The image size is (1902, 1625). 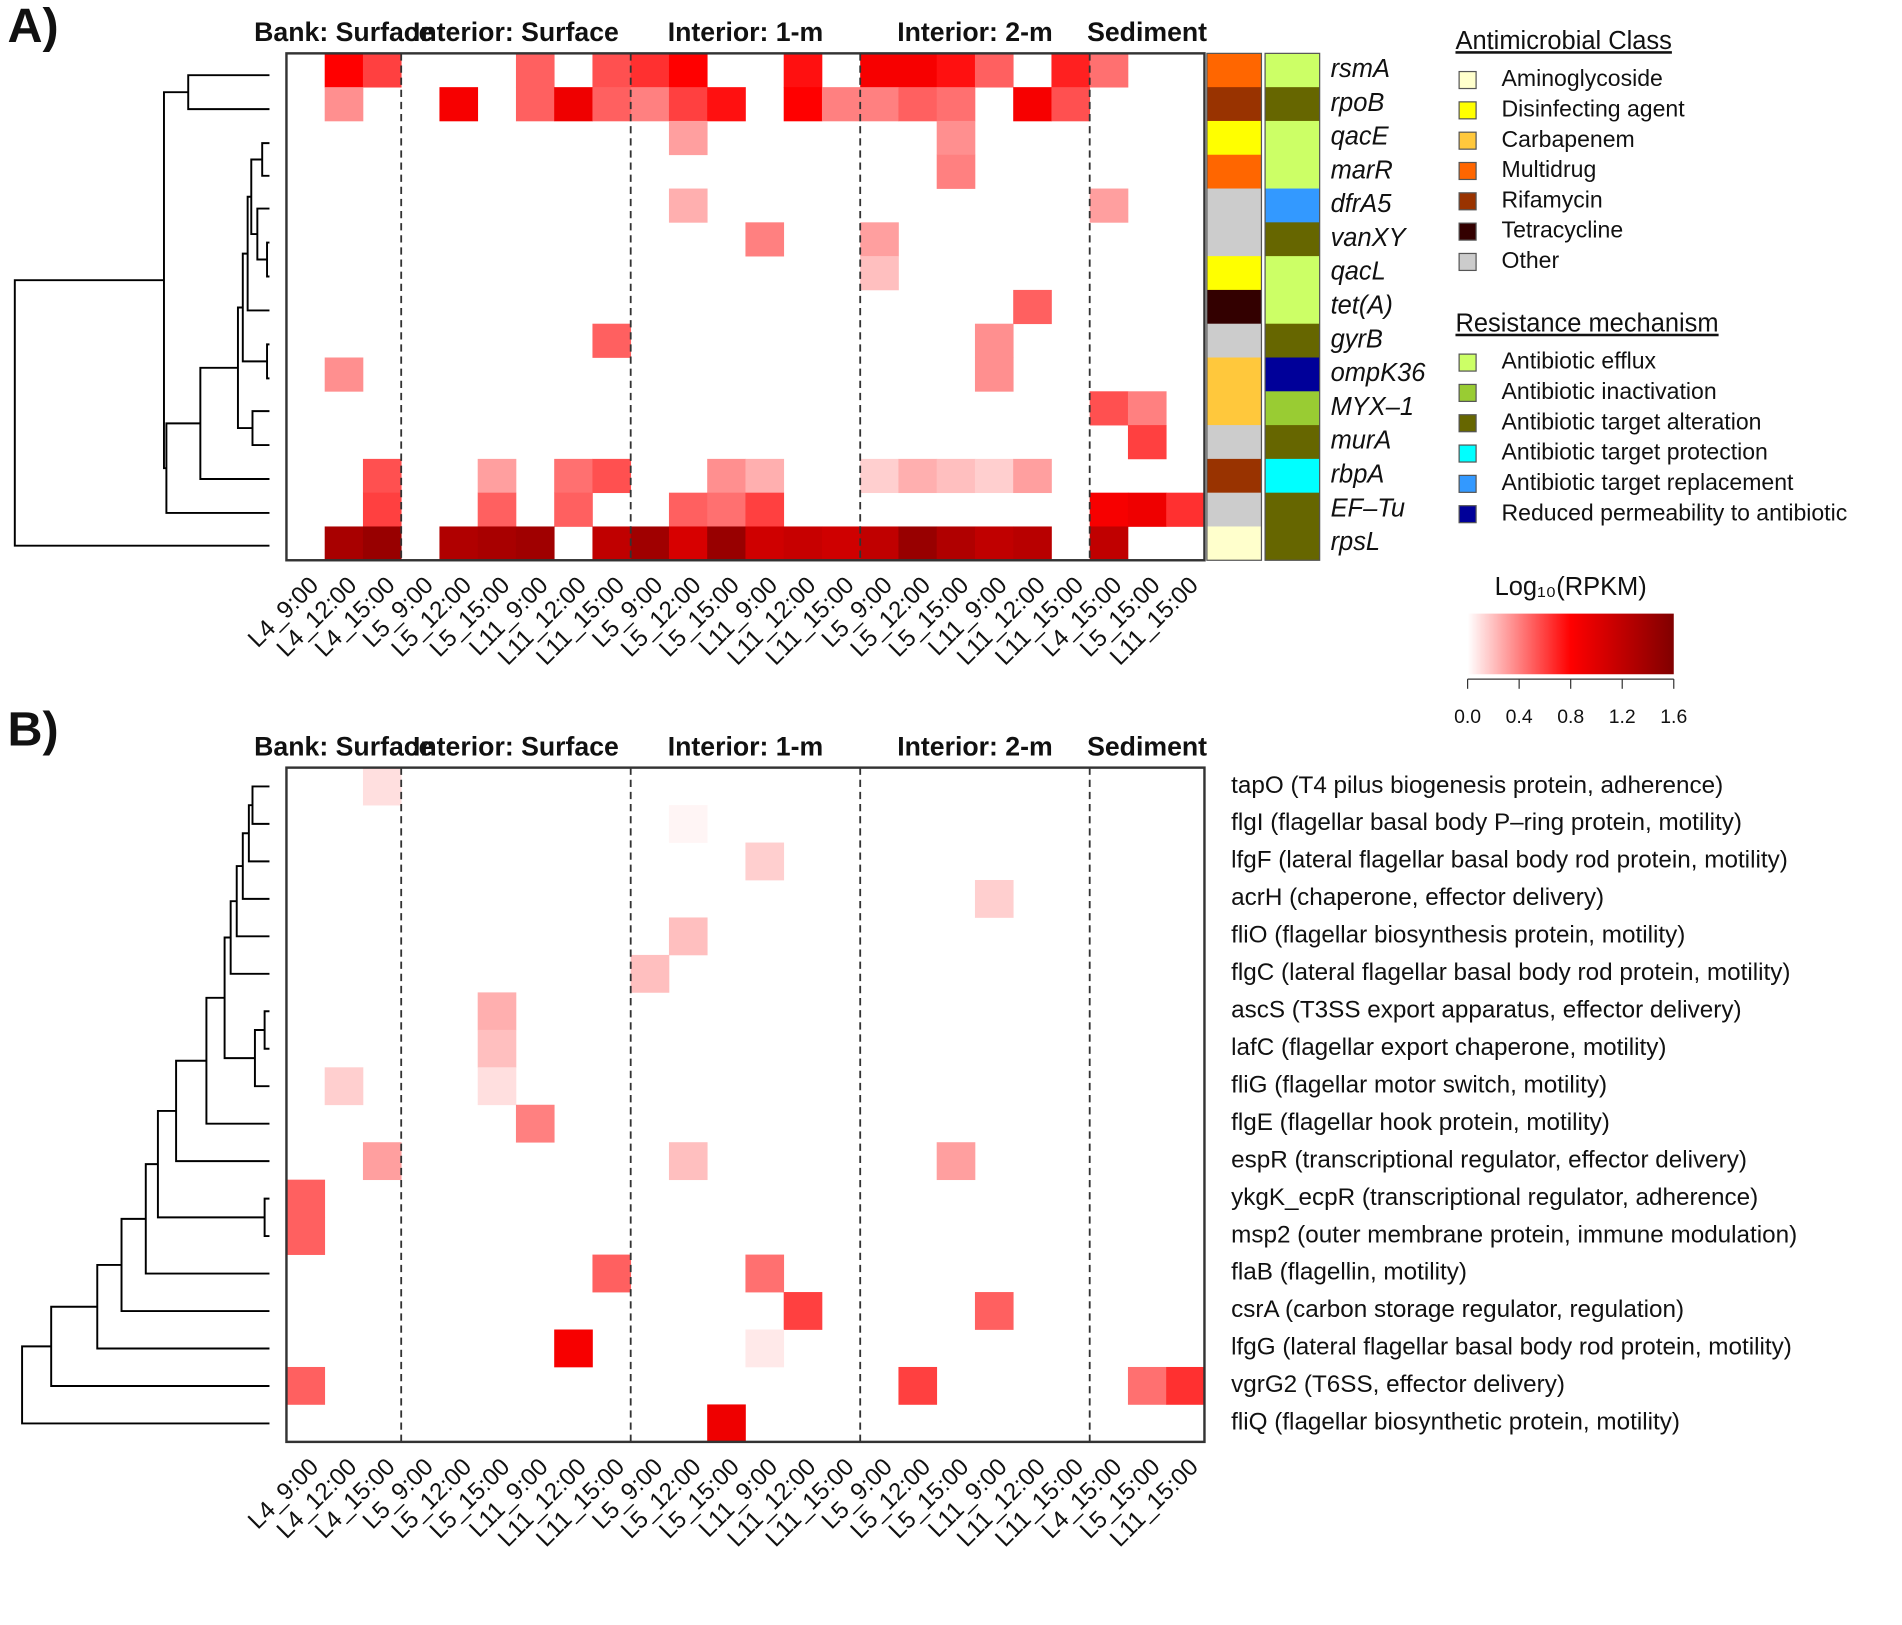 What do you see at coordinates (1571, 587) in the screenshot?
I see `colorbar-title: Log₁₀(RPKM)` at bounding box center [1571, 587].